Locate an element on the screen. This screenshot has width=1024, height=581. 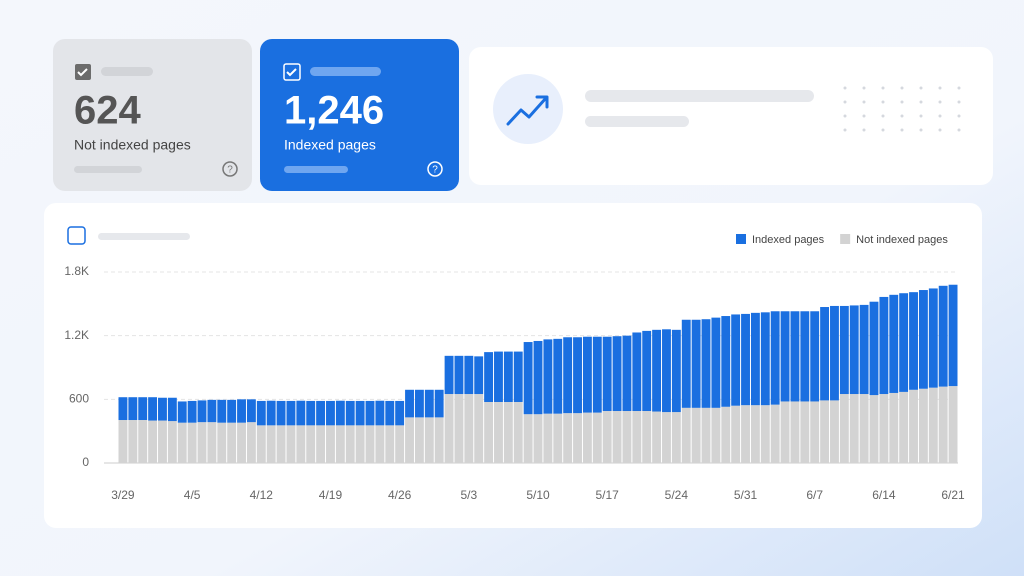
x-tick-label: 6/21 is located at coordinates (953, 495).